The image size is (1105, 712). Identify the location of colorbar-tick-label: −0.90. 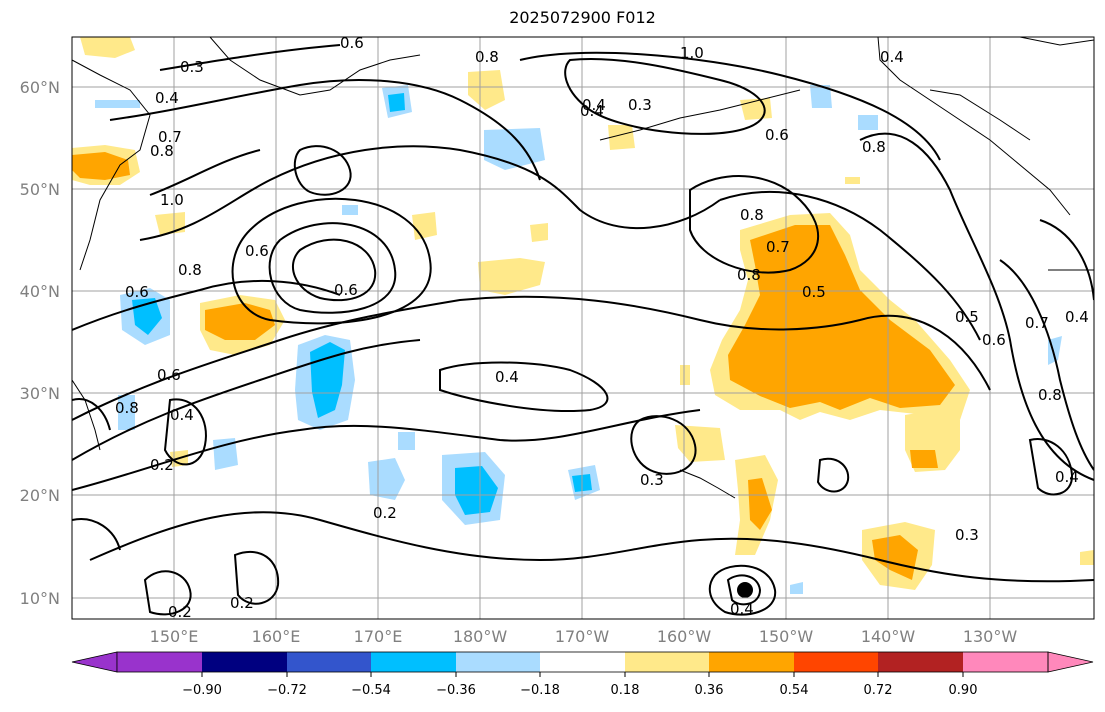
(202, 690).